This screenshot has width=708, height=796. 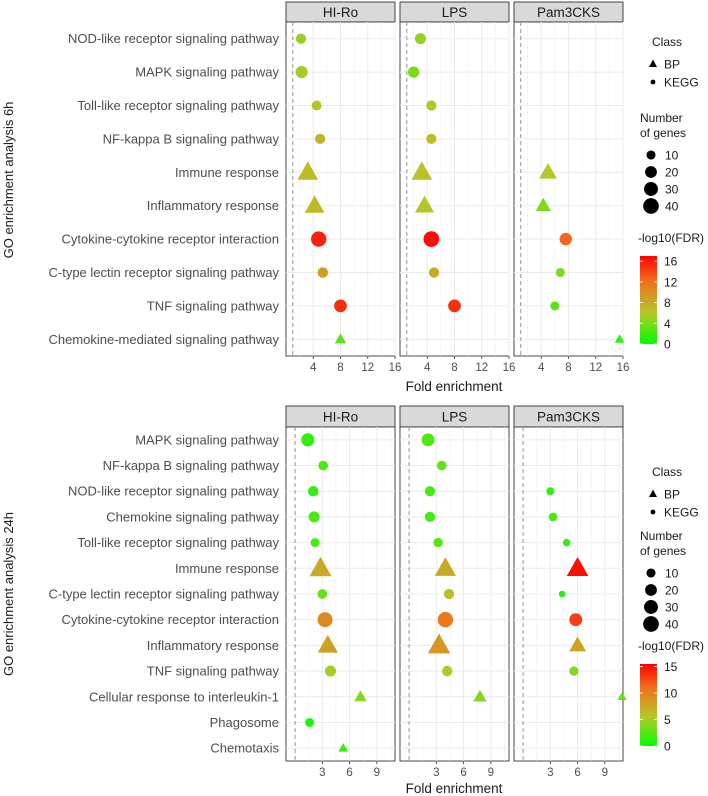 I want to click on legend-size-label: 20, so click(x=672, y=591).